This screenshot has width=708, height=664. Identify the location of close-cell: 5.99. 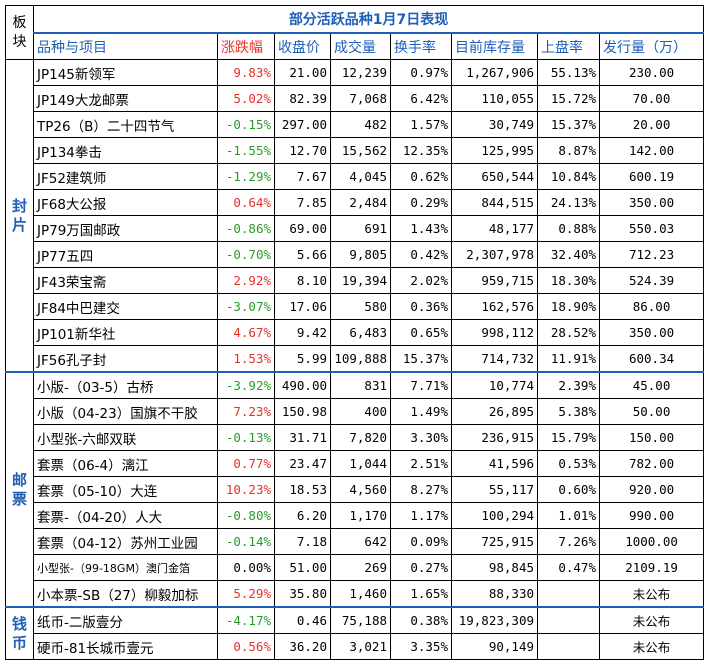
(302, 359).